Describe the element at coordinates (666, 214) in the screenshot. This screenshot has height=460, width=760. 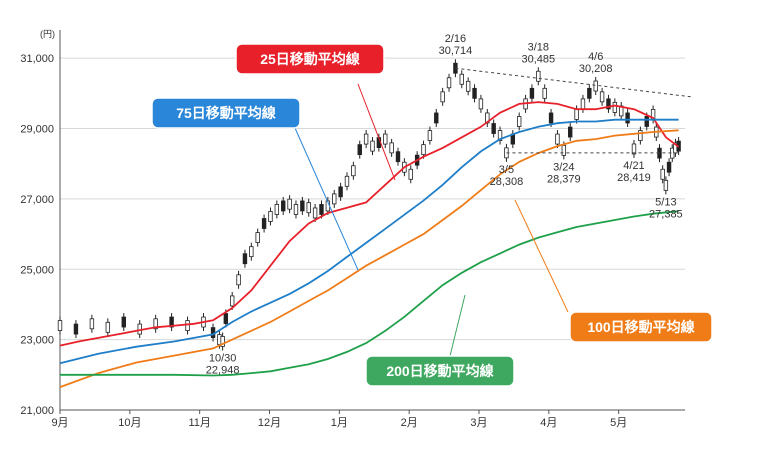
I see `annotation-value: 27,385` at that location.